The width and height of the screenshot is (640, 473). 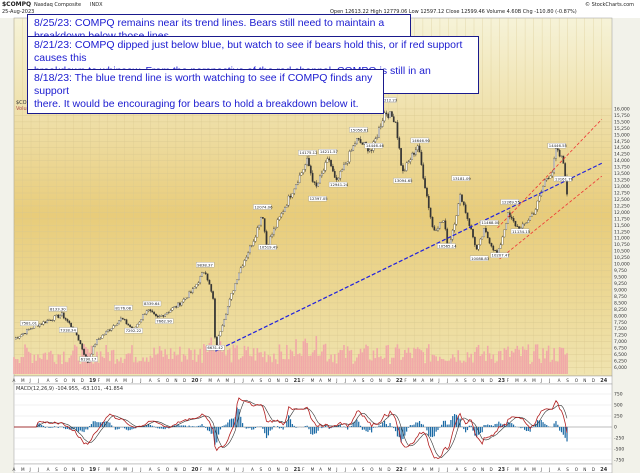 I want to click on macd-line, so click(x=291, y=428).